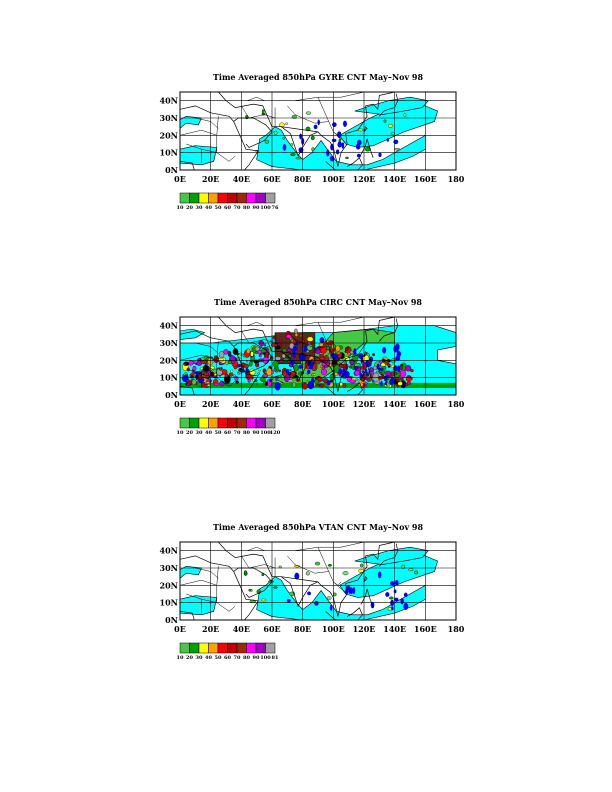 The height and width of the screenshot is (792, 612). Describe the element at coordinates (199, 433) in the screenshot. I see `colorbar-label: 30` at that location.